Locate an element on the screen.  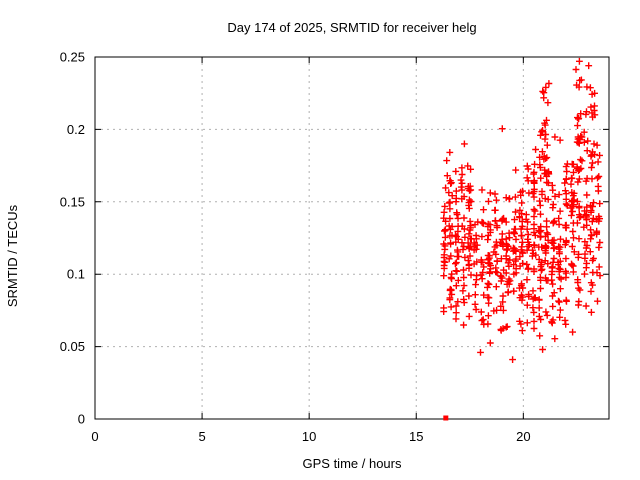
x-tick-label: 15 is located at coordinates (416, 436).